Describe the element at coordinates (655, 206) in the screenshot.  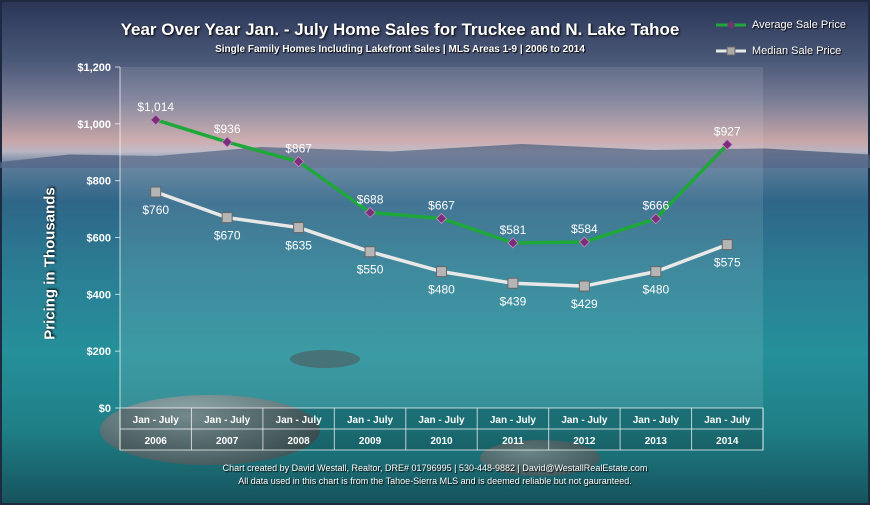
I see `average-price-label: $666` at that location.